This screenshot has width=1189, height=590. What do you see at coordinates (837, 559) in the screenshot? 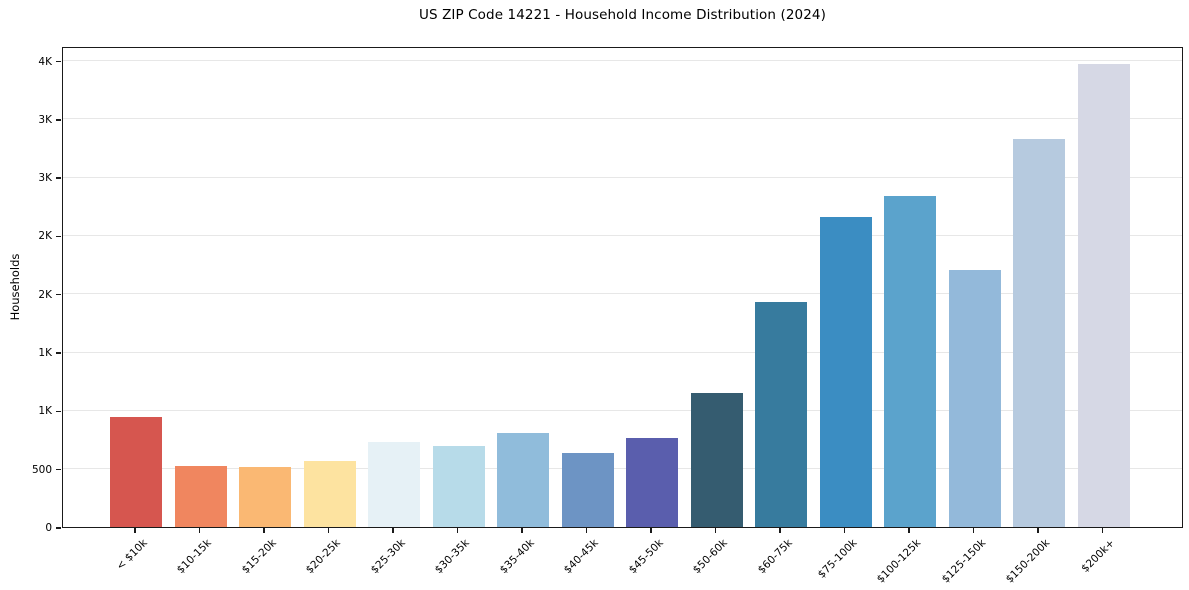
I see `x-tick-label: $75-100k` at bounding box center [837, 559].